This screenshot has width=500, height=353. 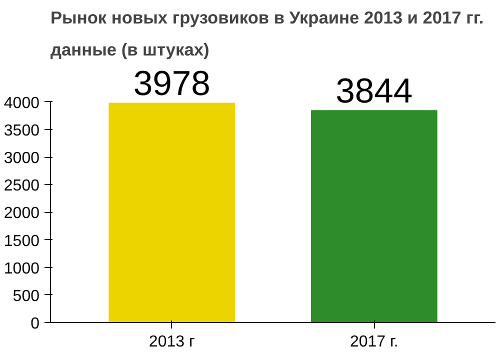 I want to click on y-tick-label: 2000, so click(x=22, y=213).